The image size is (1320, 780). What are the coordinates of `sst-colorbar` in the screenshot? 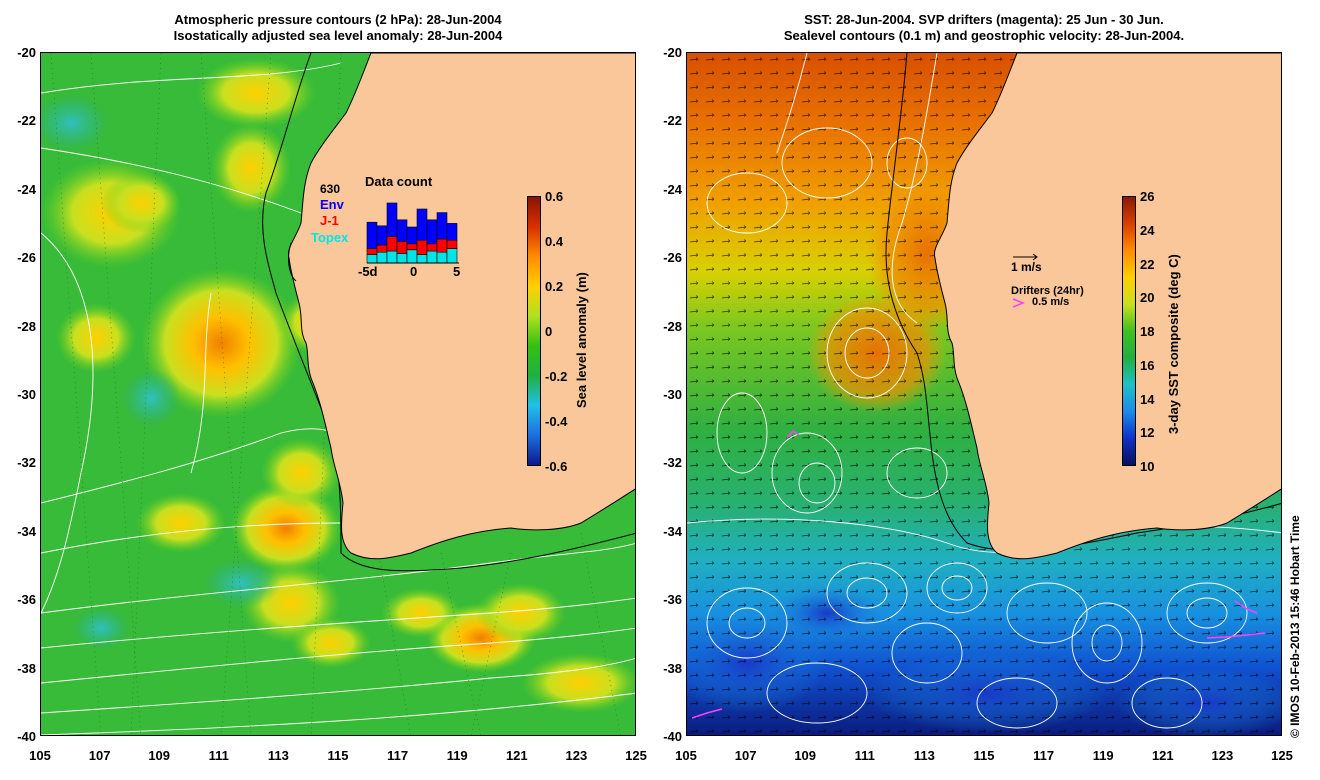 It's located at (1129, 331).